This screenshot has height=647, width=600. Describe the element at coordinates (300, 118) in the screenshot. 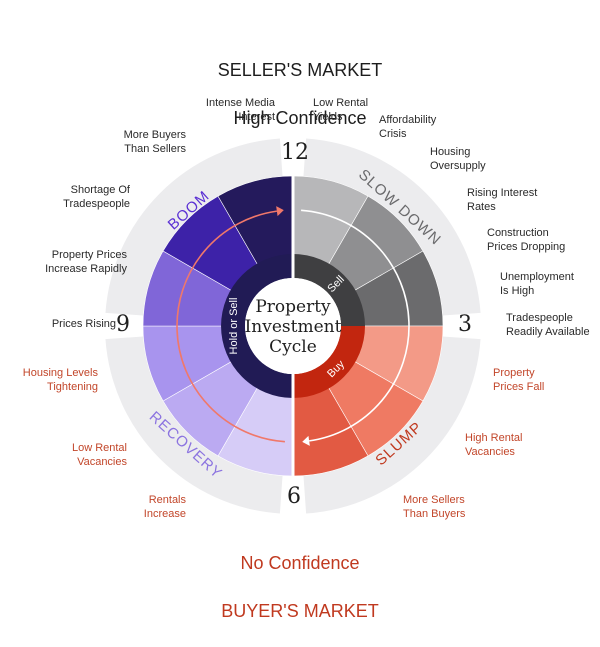

I see `high-confidence-subtitle: High Confidence` at that location.